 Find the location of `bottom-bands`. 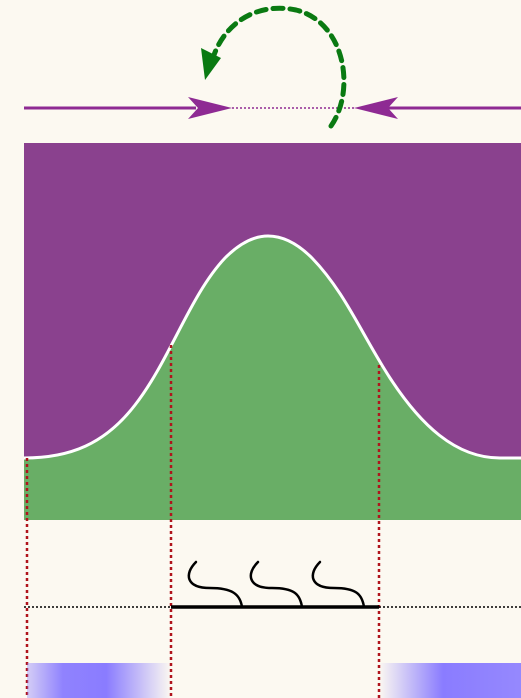

bottom-bands is located at coordinates (274, 680).